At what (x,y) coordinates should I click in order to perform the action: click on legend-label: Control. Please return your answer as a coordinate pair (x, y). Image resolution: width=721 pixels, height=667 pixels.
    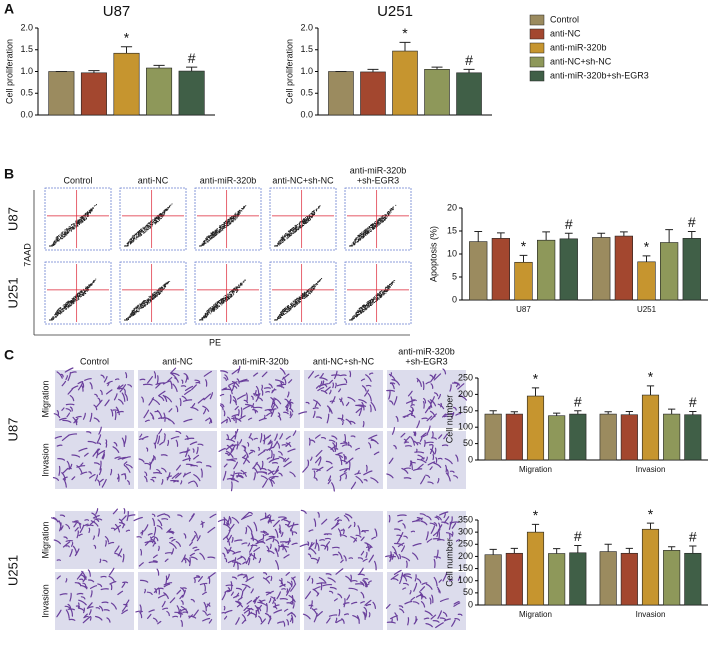
    Looking at the image, I should click on (564, 19).